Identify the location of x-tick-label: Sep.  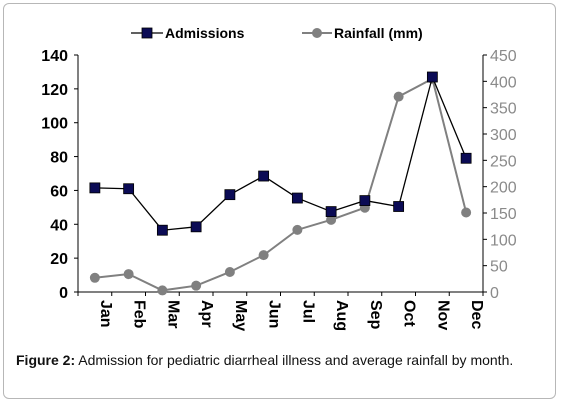
(375, 315).